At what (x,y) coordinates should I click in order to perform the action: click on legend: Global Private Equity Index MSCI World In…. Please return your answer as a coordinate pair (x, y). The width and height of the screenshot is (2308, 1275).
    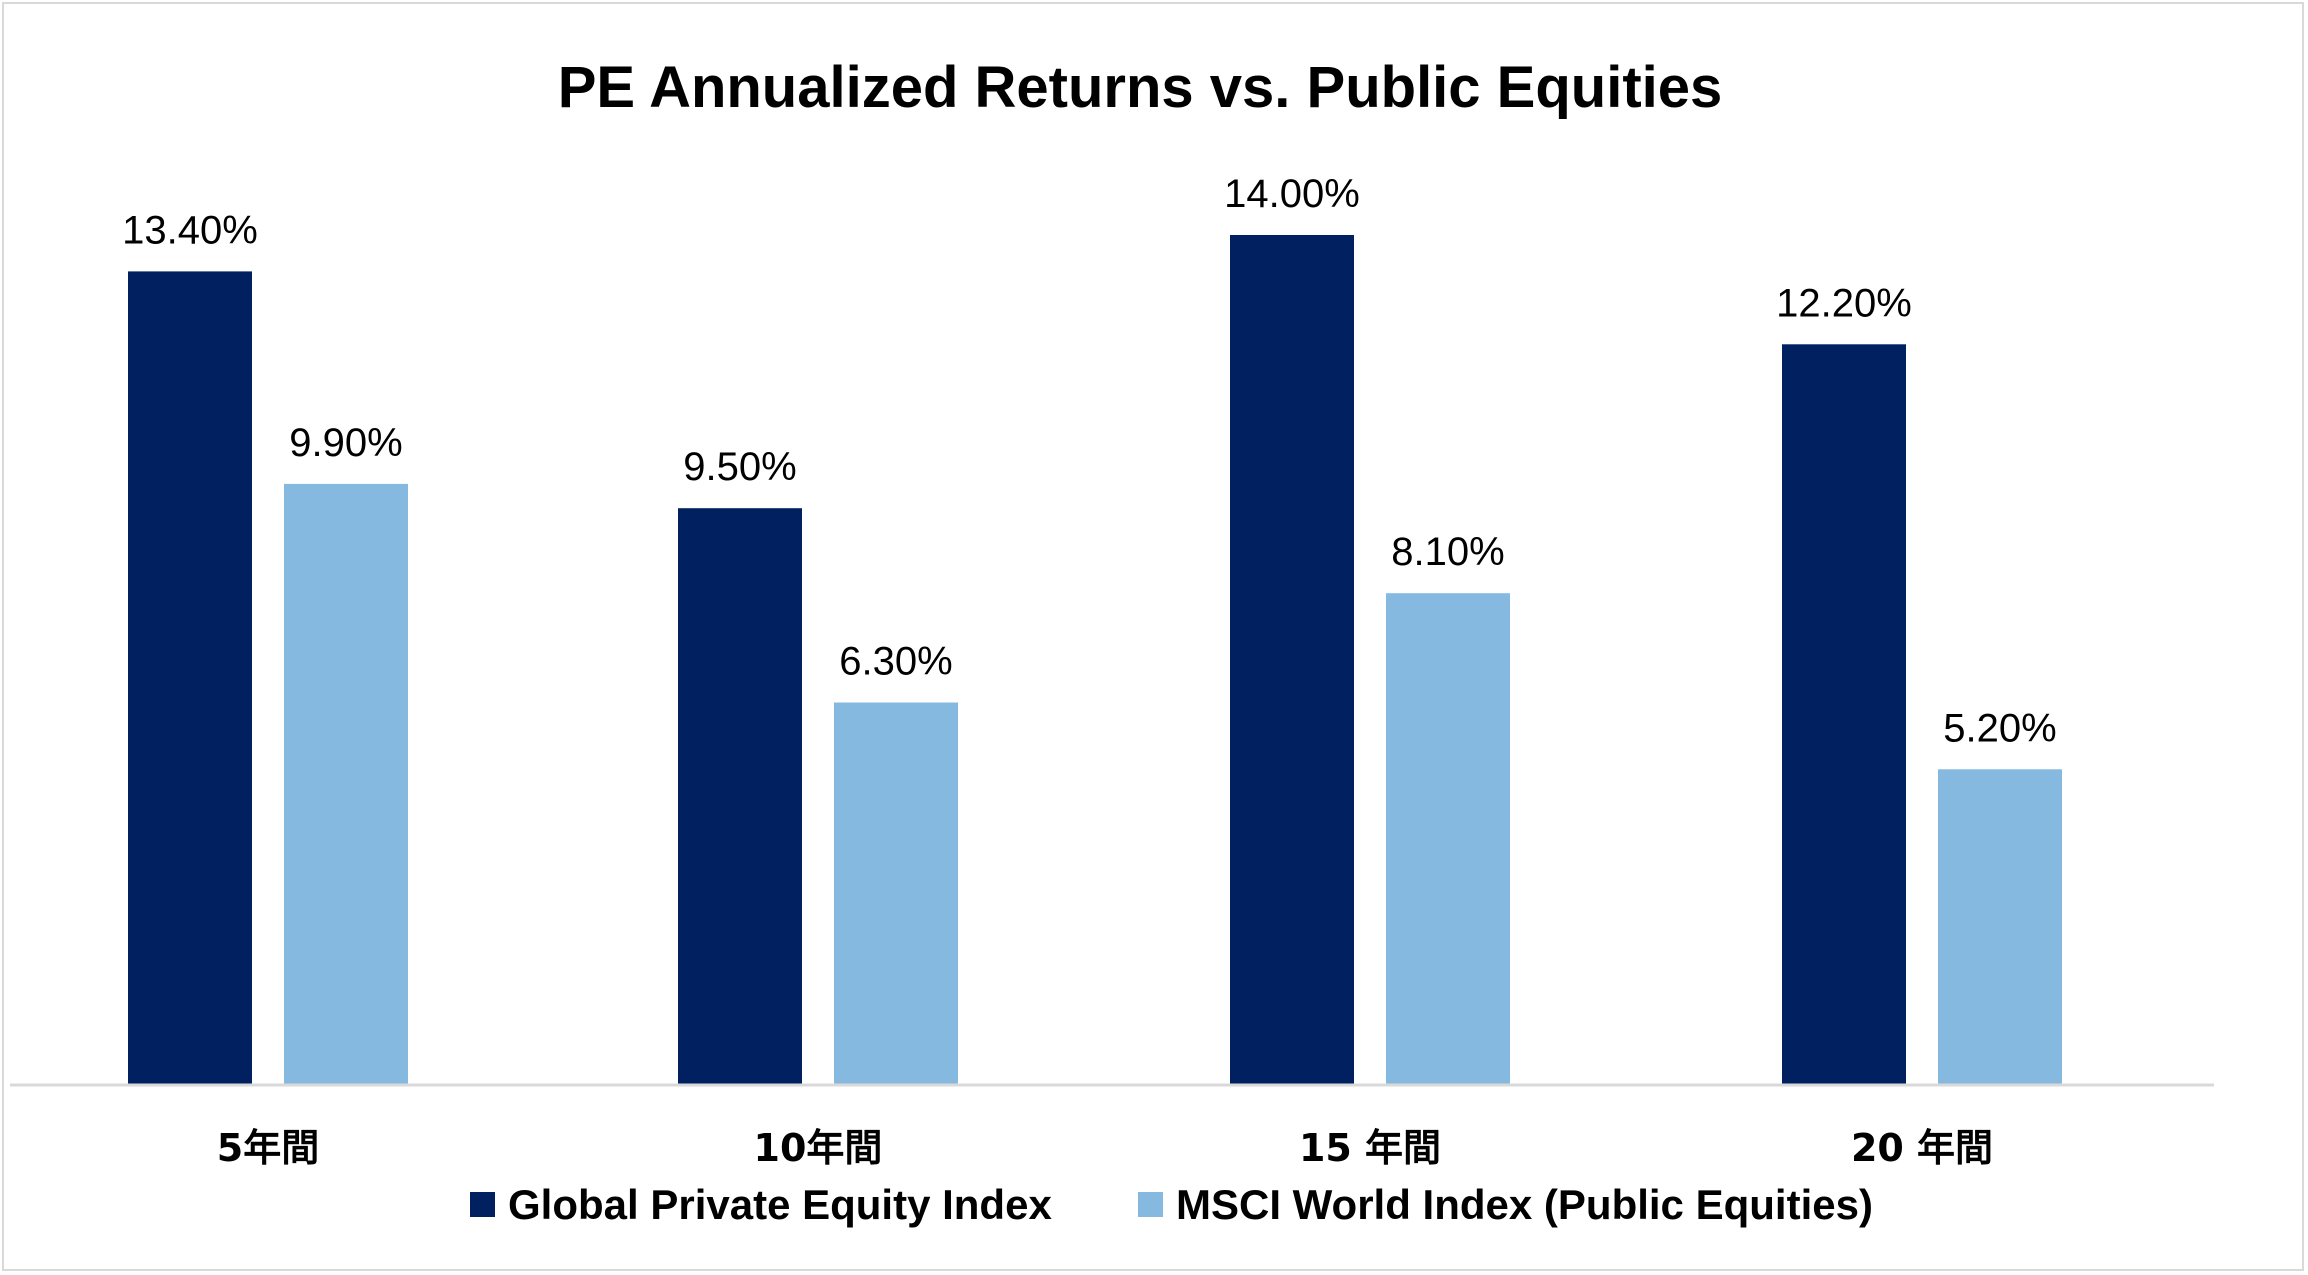
    Looking at the image, I should click on (1171, 1204).